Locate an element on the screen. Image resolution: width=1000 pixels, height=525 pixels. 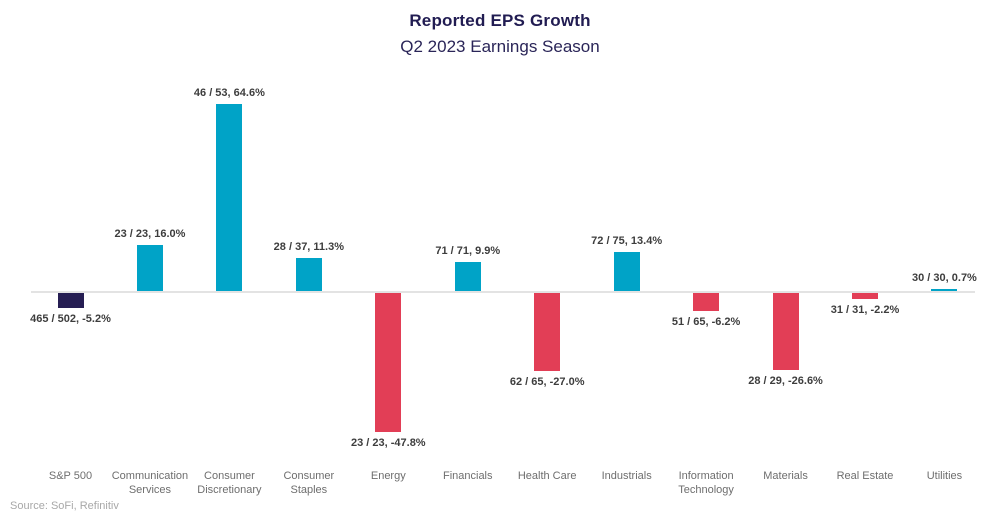
bar-value-label: 71 / 71, 9.9% is located at coordinates (468, 251).